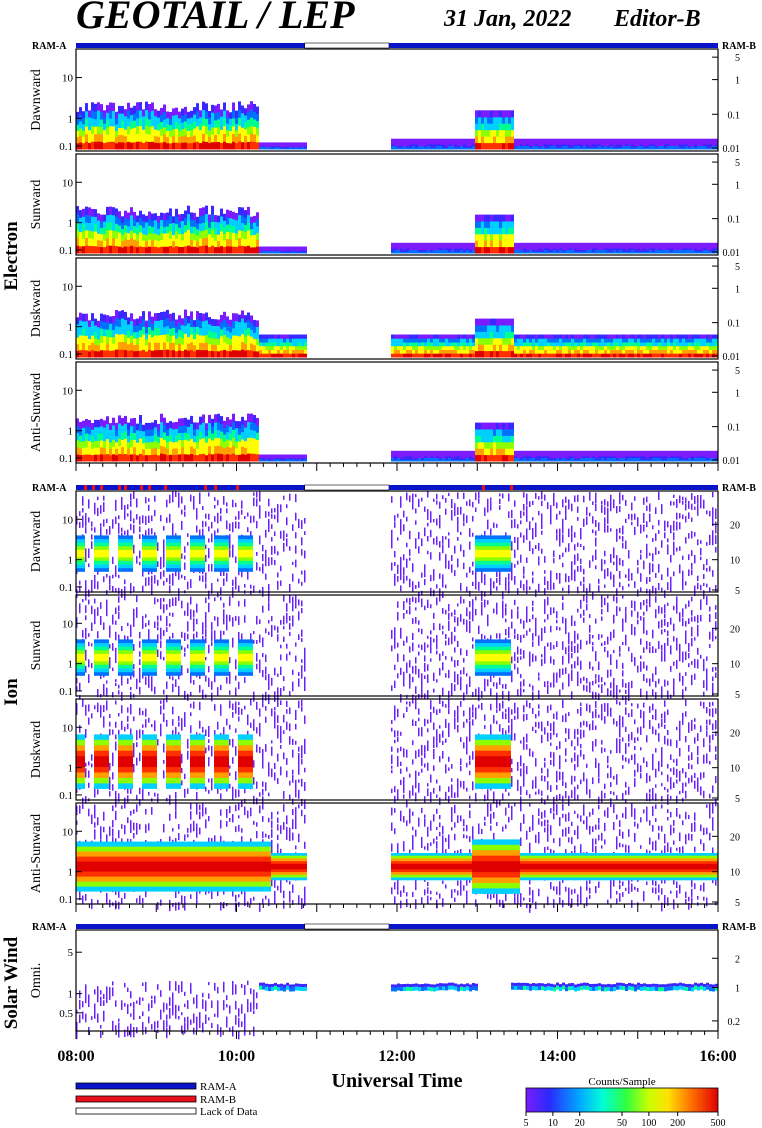 This screenshot has height=1128, width=762. What do you see at coordinates (71, 432) in the screenshot?
I see `y-tick-label-left: 1` at bounding box center [71, 432].